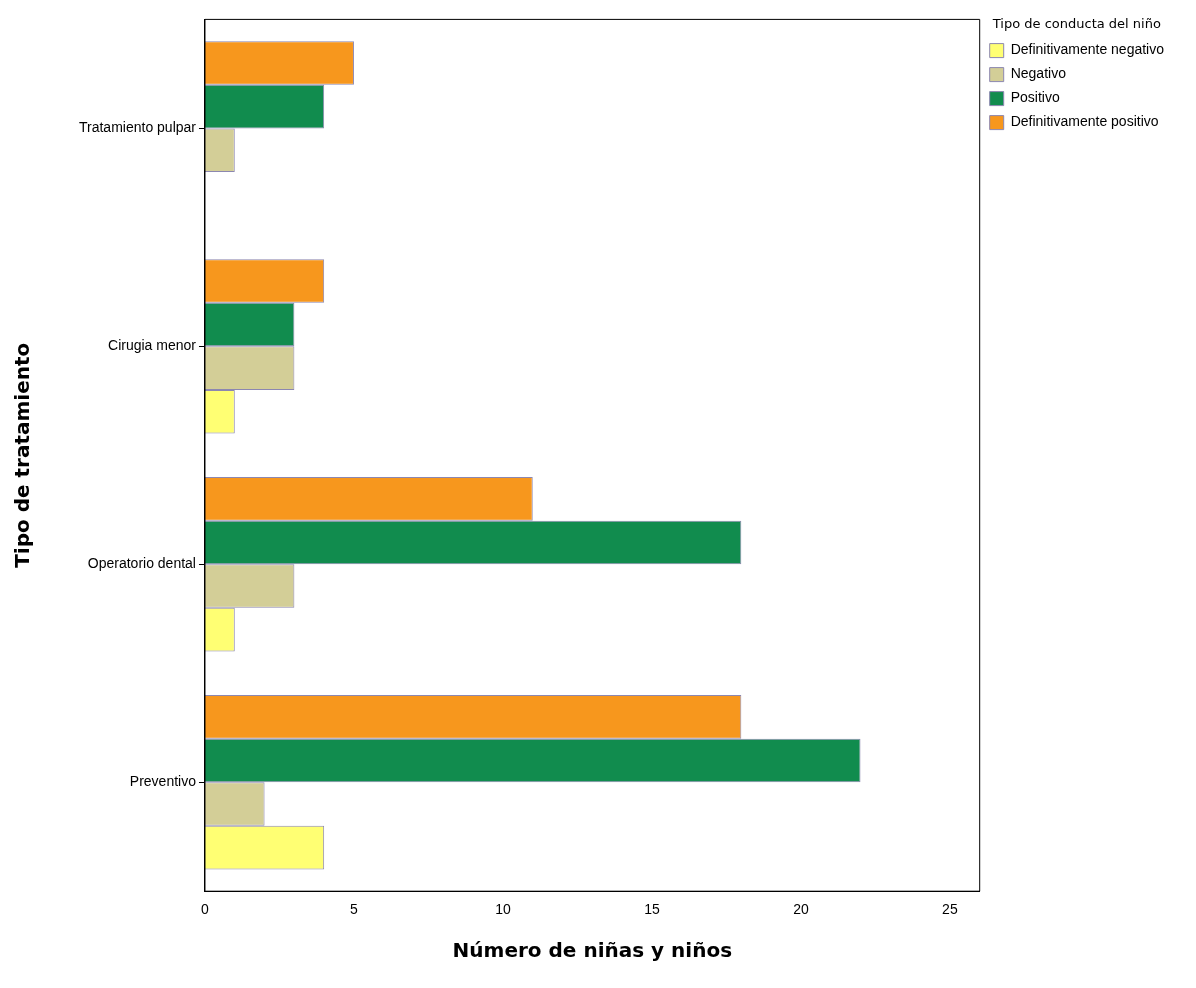 The width and height of the screenshot is (1196, 988). Describe the element at coordinates (1087, 49) in the screenshot. I see `legend-label: Definitivamente negativo` at that location.